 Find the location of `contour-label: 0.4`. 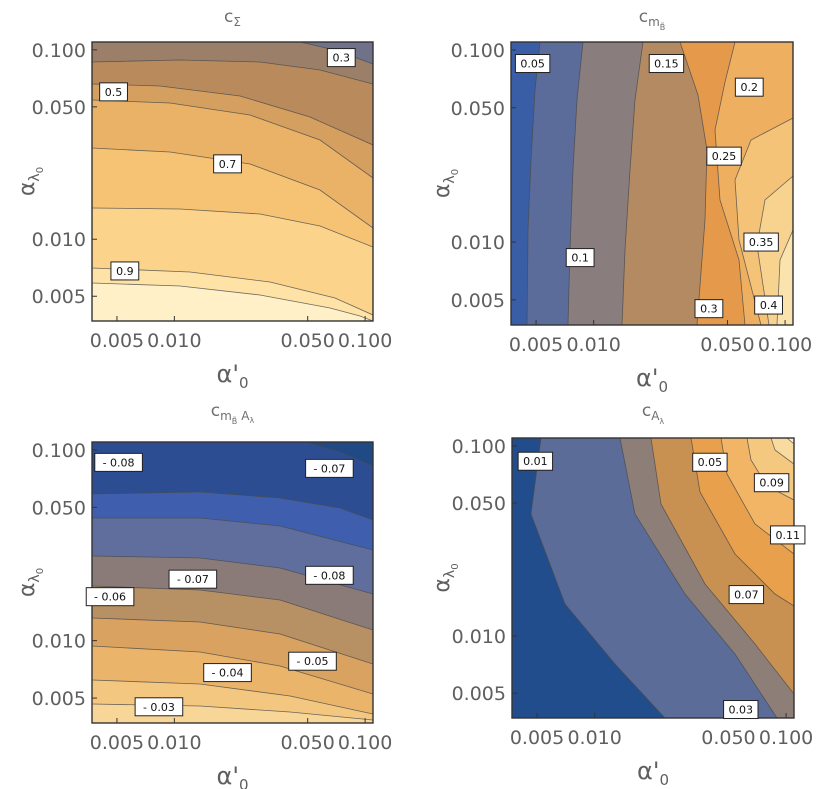

contour-label: 0.4 is located at coordinates (768, 305).